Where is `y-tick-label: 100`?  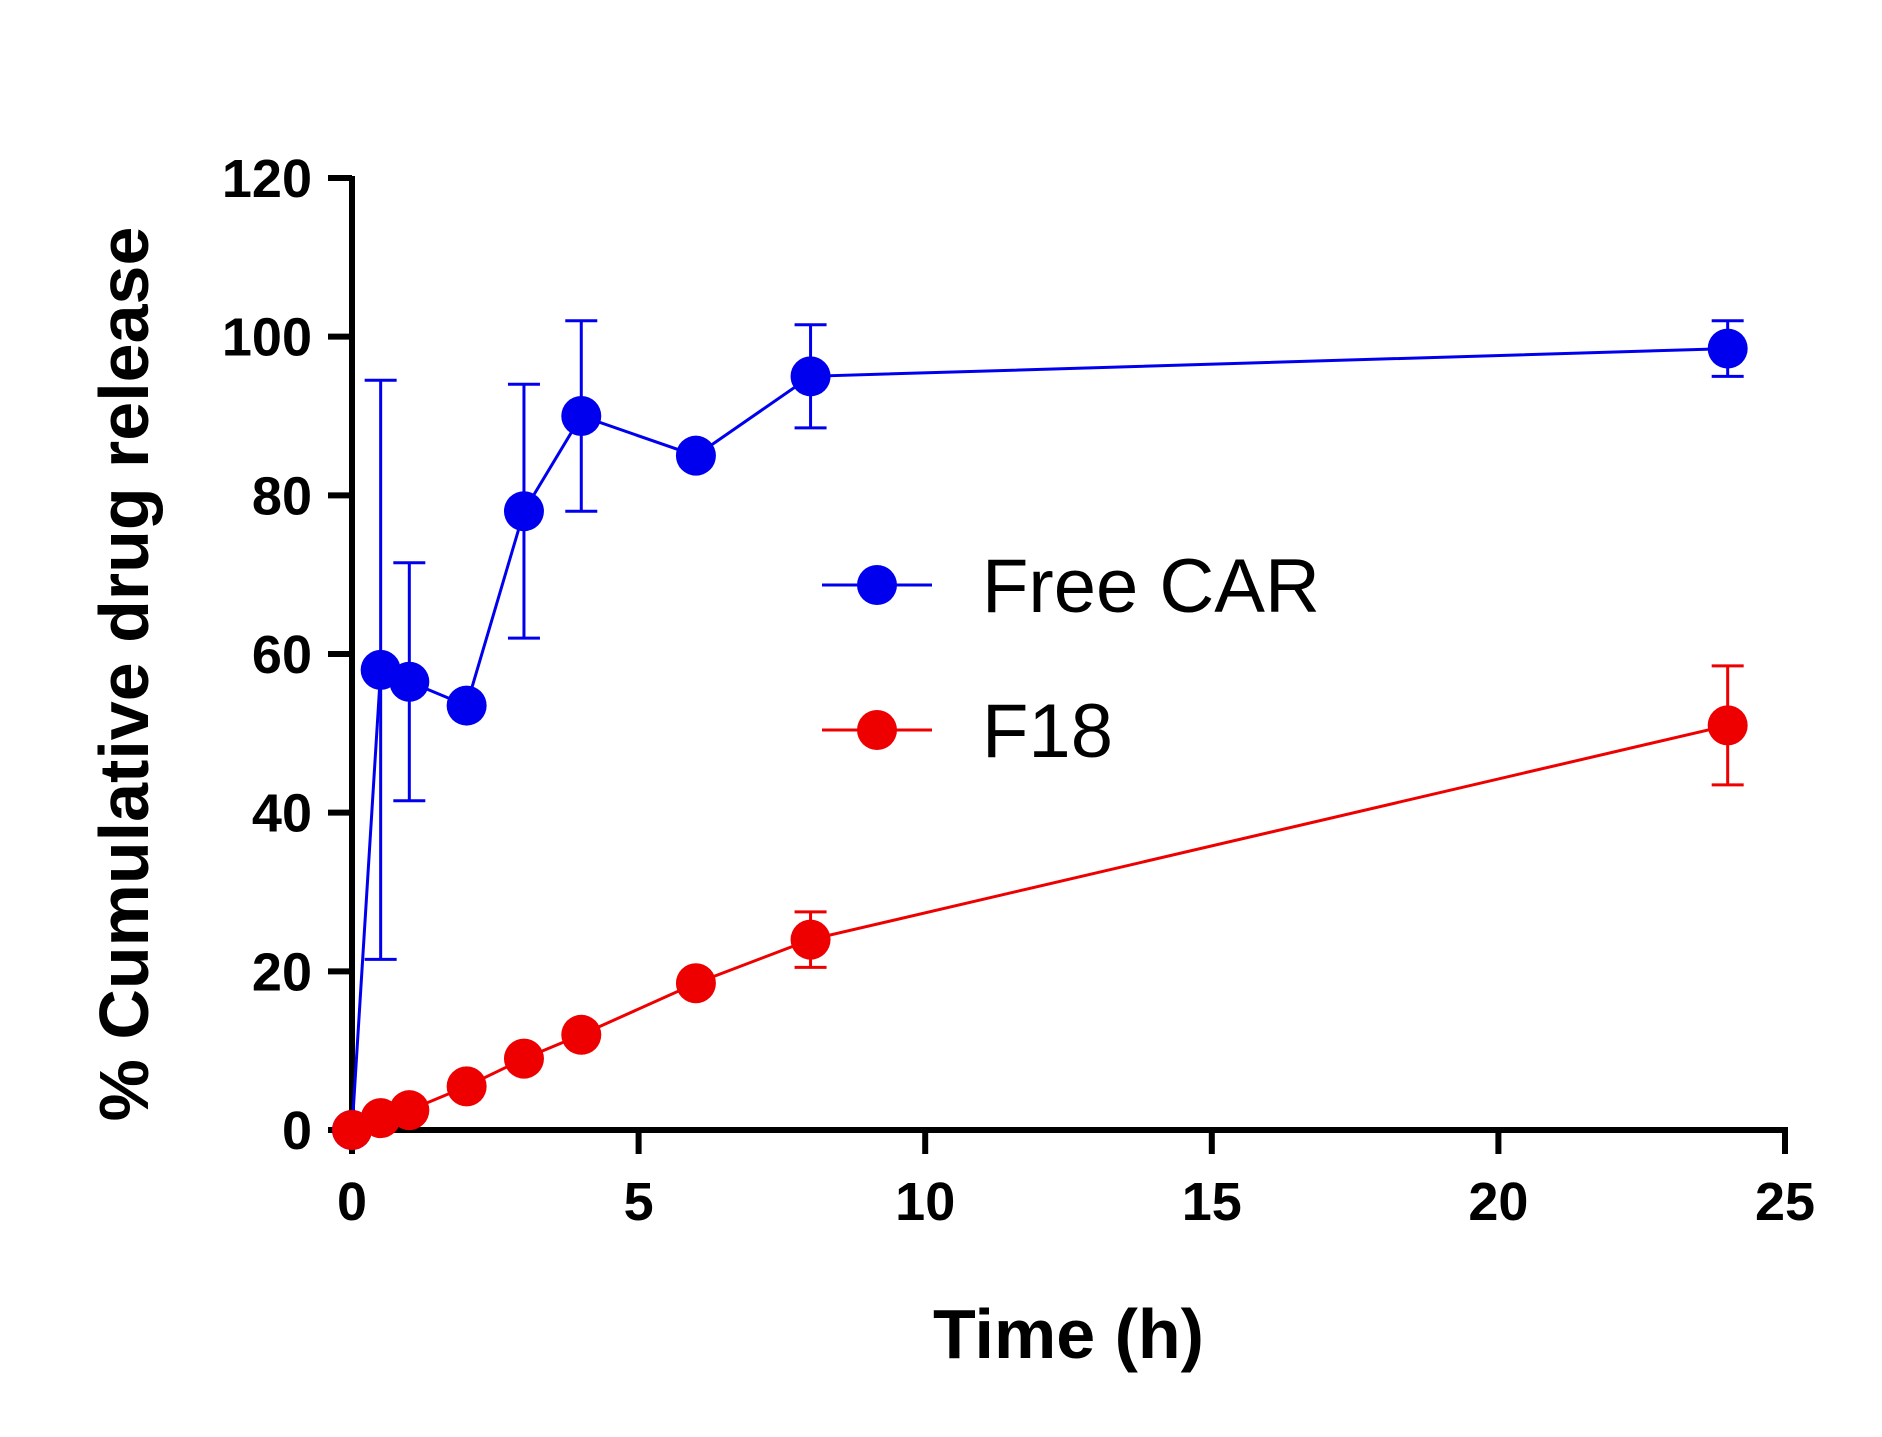
y-tick-label: 100 is located at coordinates (267, 338).